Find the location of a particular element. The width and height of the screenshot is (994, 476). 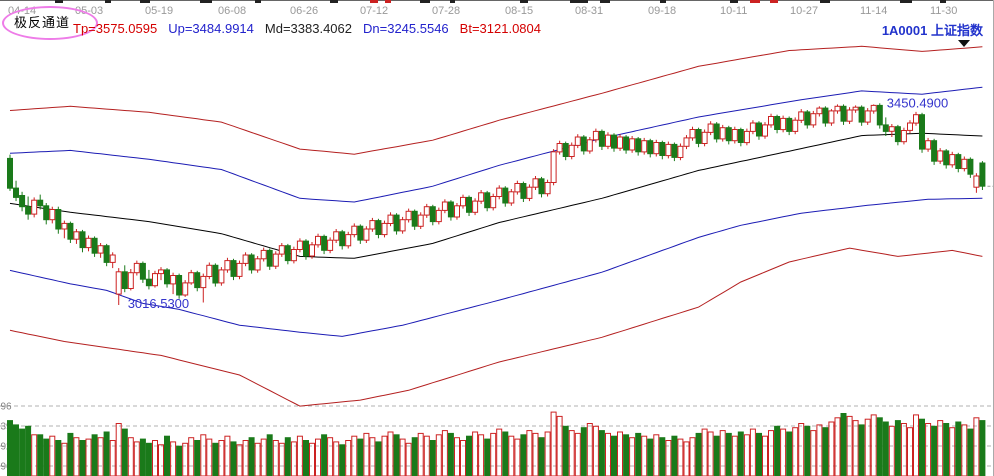

date-label: 06-08 is located at coordinates (232, 11).